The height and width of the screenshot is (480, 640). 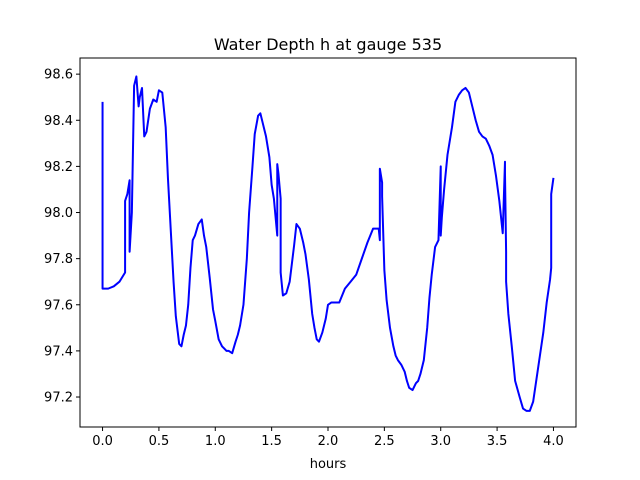 I want to click on x-axis-ticks: 0.0 0.5 1.0 1.5 2.0 2.5 3.0 3.5 4.0, so click(x=328, y=438).